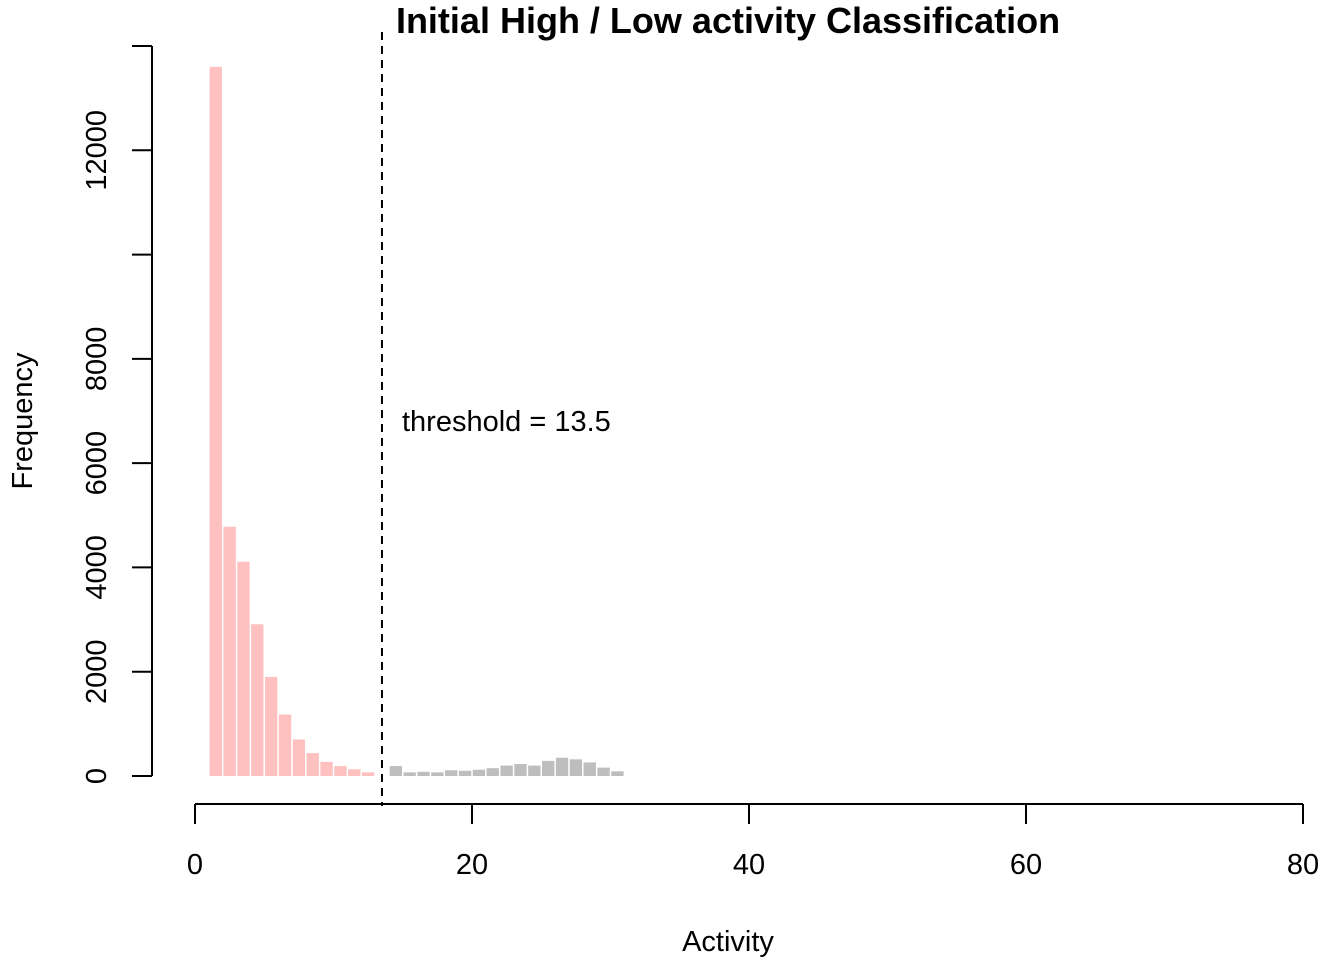  I want to click on x-tick-label-60: 60, so click(1026, 865).